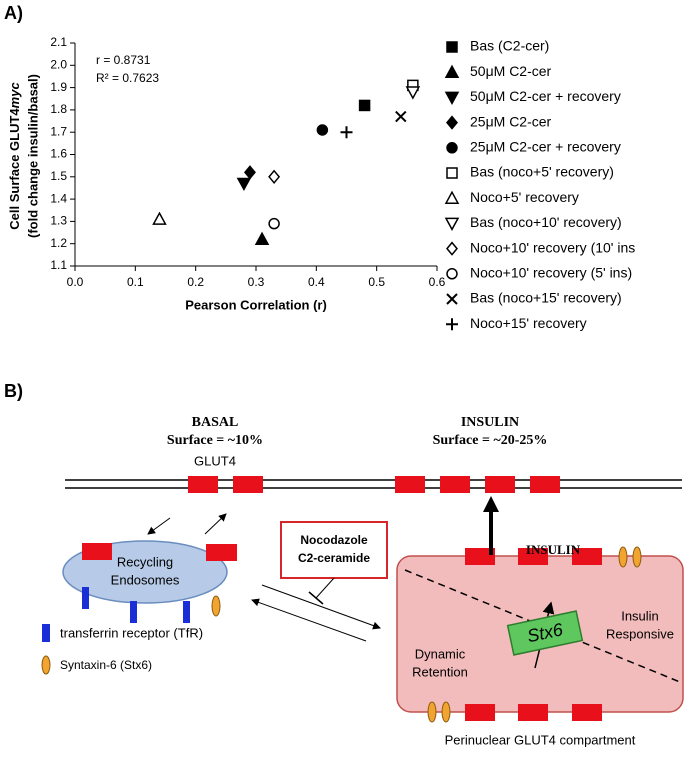 This screenshot has width=692, height=758. What do you see at coordinates (75, 282) in the screenshot?
I see `x-tick-label: 0.0` at bounding box center [75, 282].